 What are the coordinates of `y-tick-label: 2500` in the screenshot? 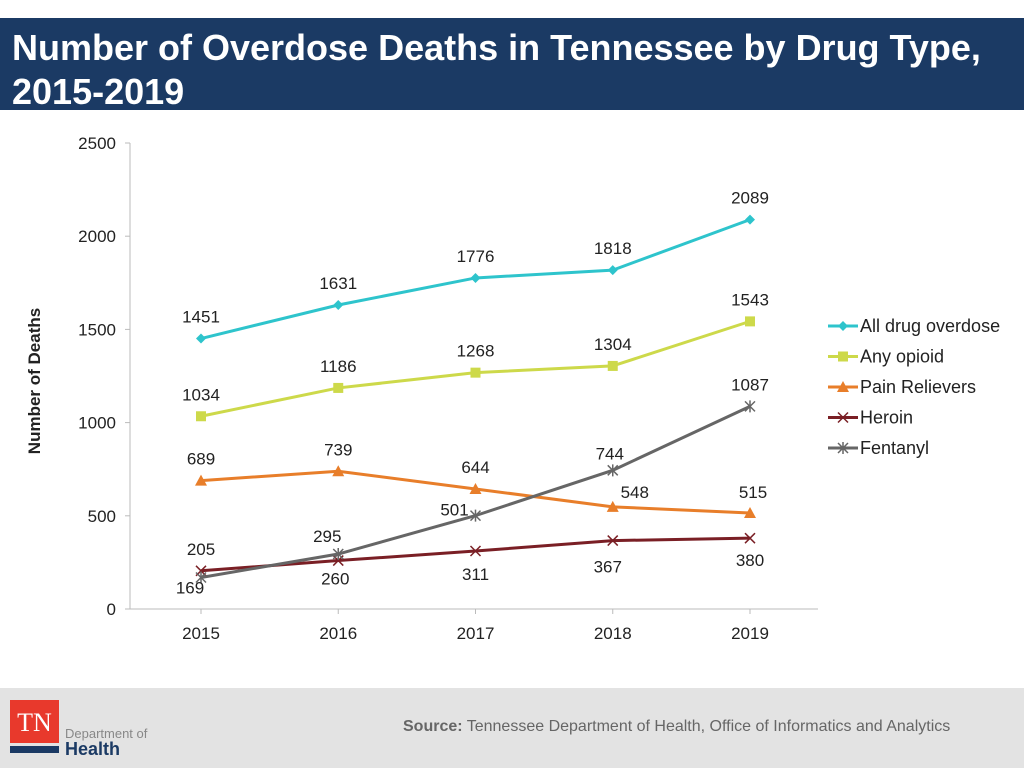 It's located at (97, 143).